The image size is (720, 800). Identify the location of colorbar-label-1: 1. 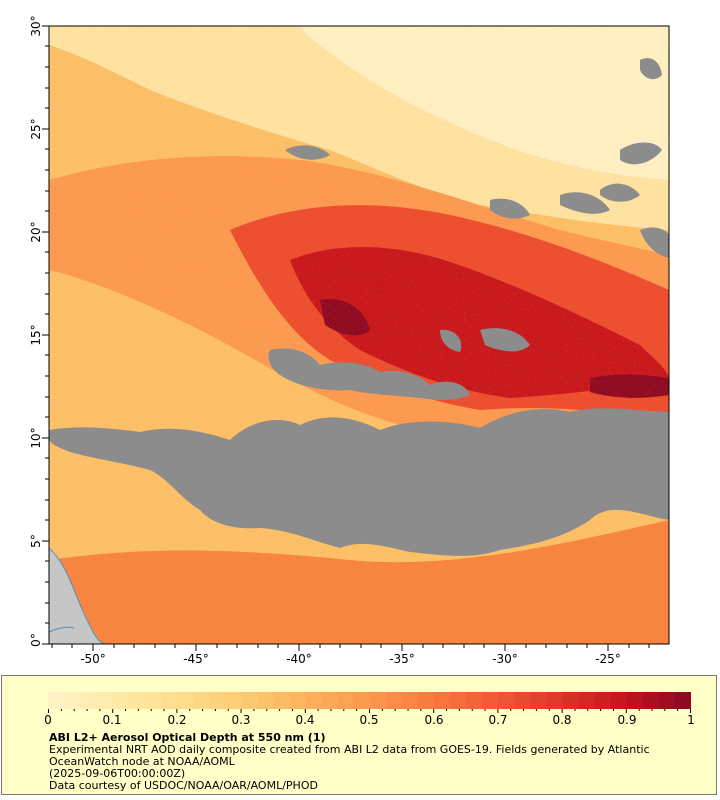
(691, 720).